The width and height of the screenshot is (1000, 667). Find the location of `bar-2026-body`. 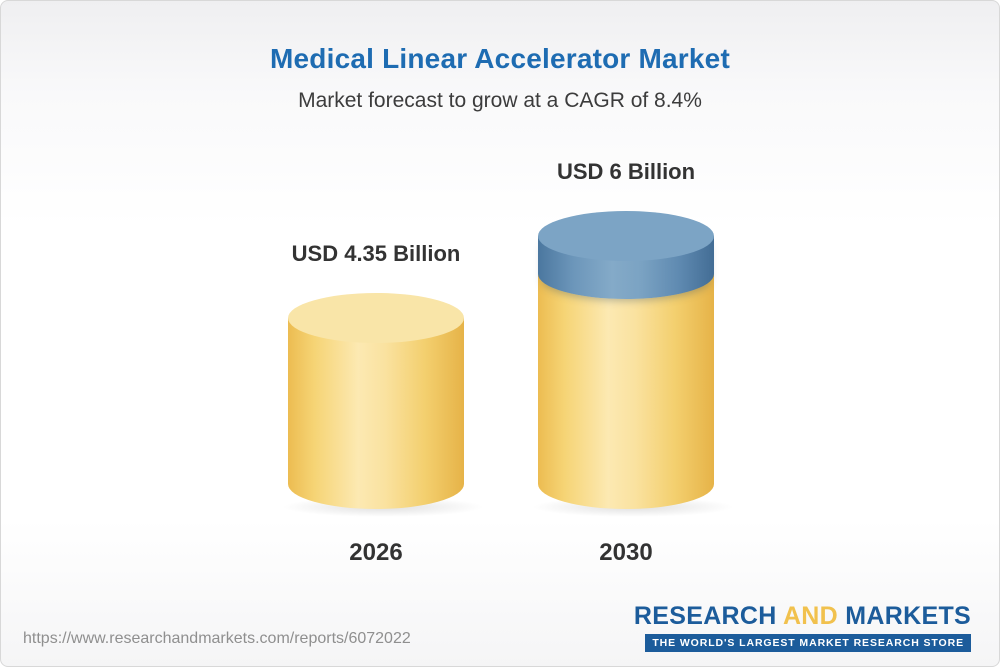

bar-2026-body is located at coordinates (376, 413).